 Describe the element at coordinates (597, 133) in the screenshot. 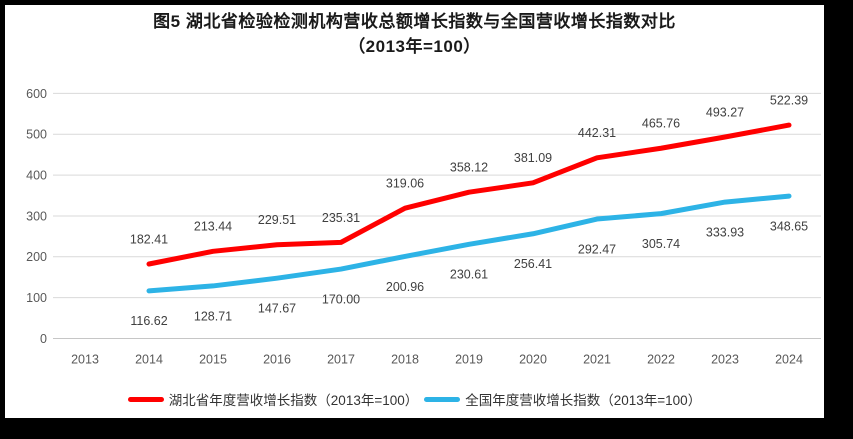

I see `data-label: 442.31` at that location.